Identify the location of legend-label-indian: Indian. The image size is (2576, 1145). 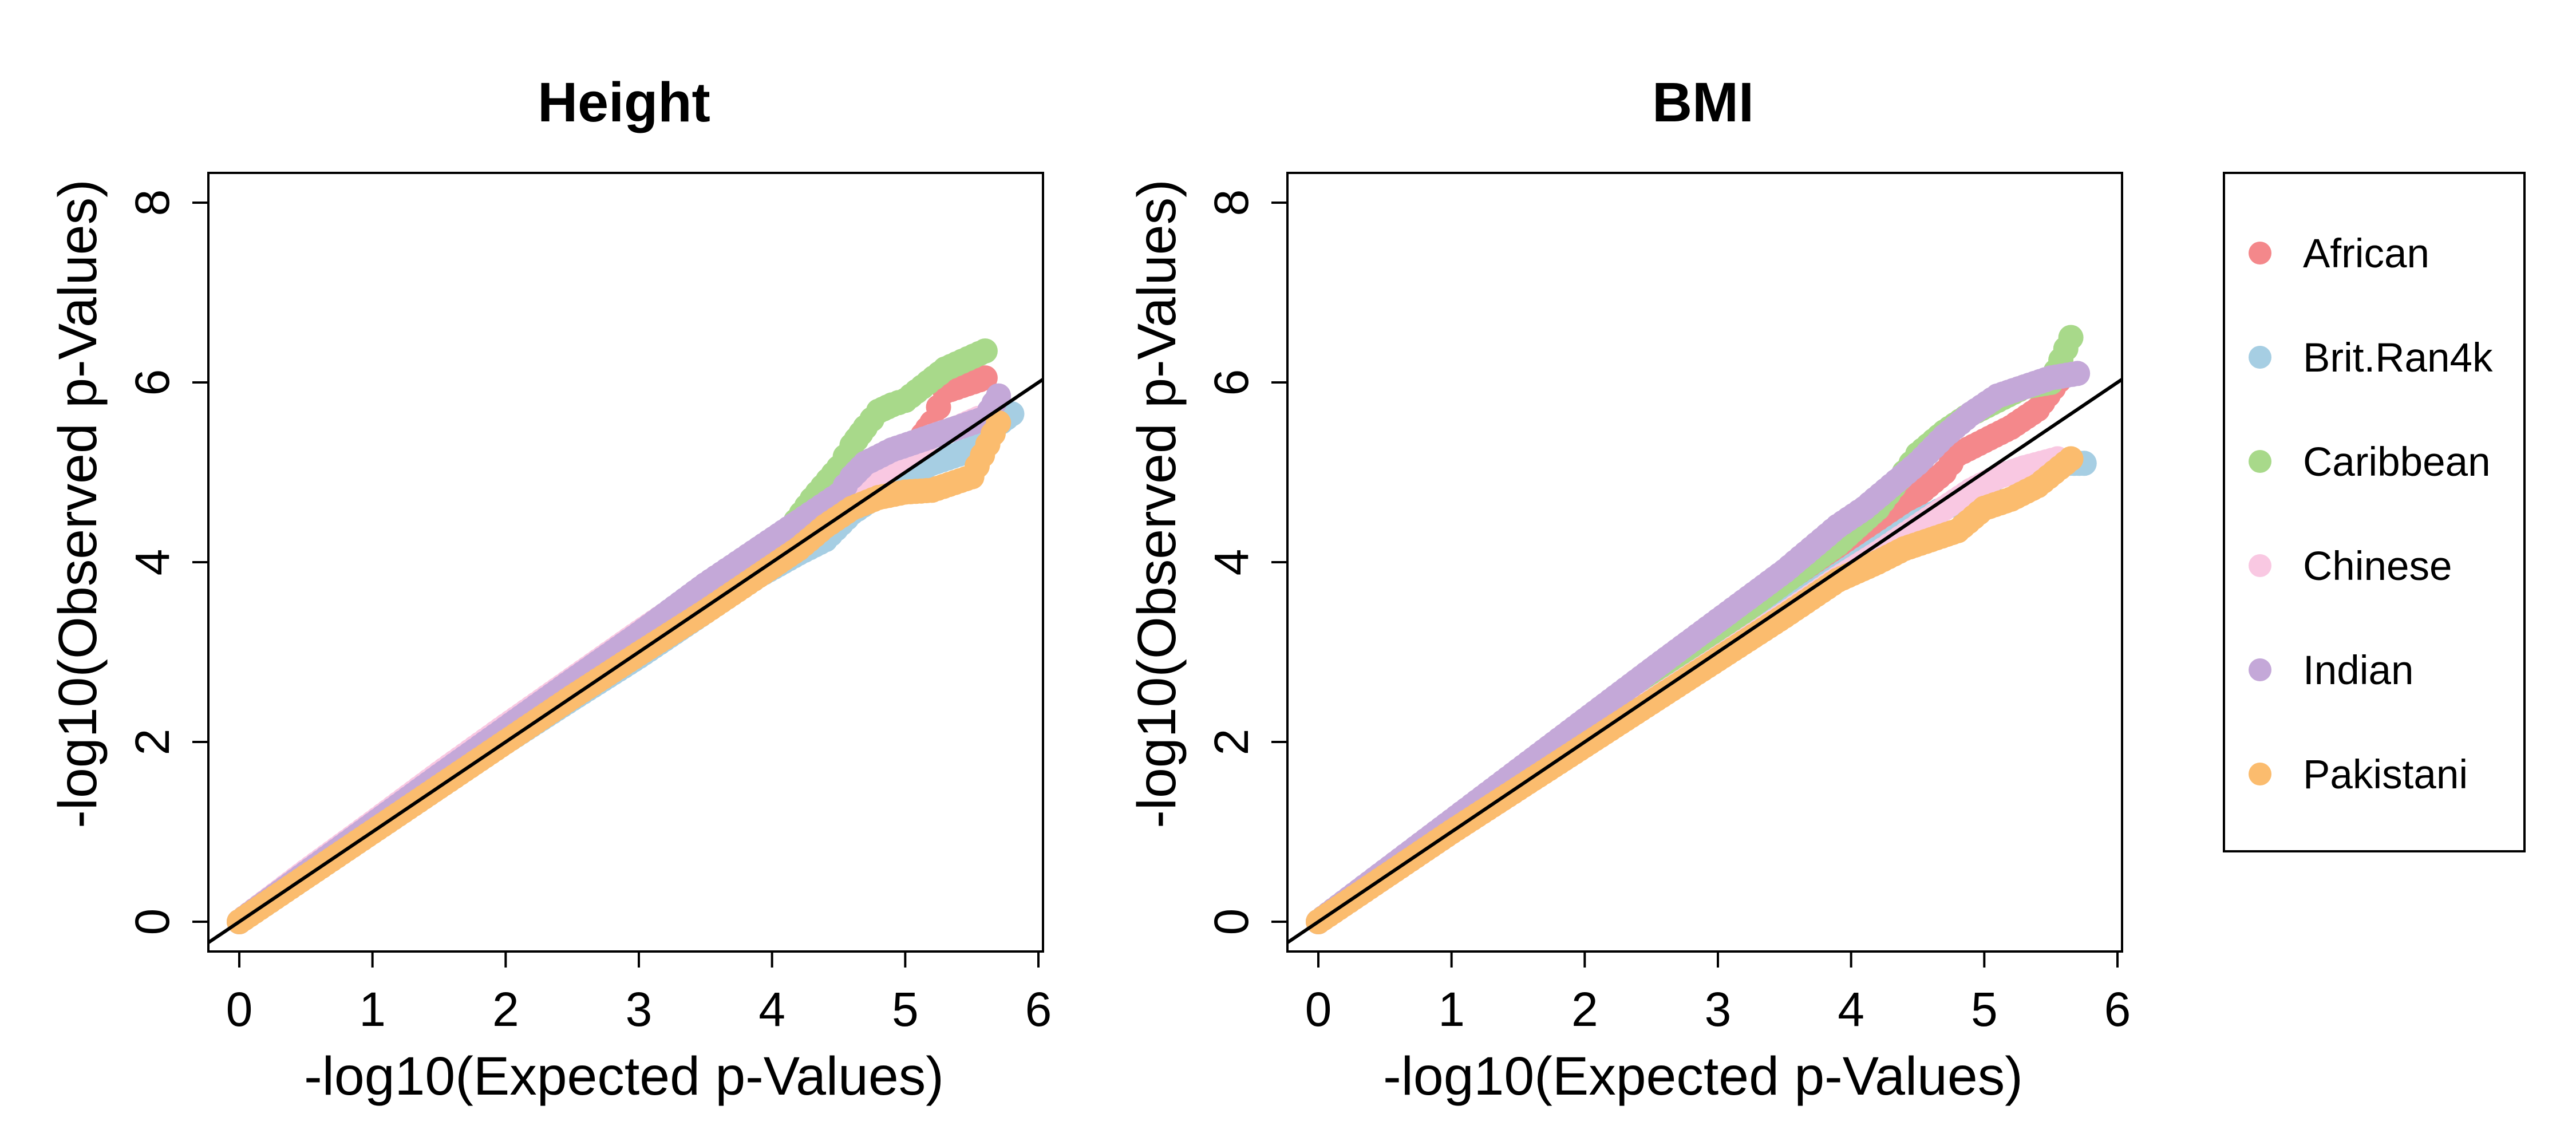
(2358, 670).